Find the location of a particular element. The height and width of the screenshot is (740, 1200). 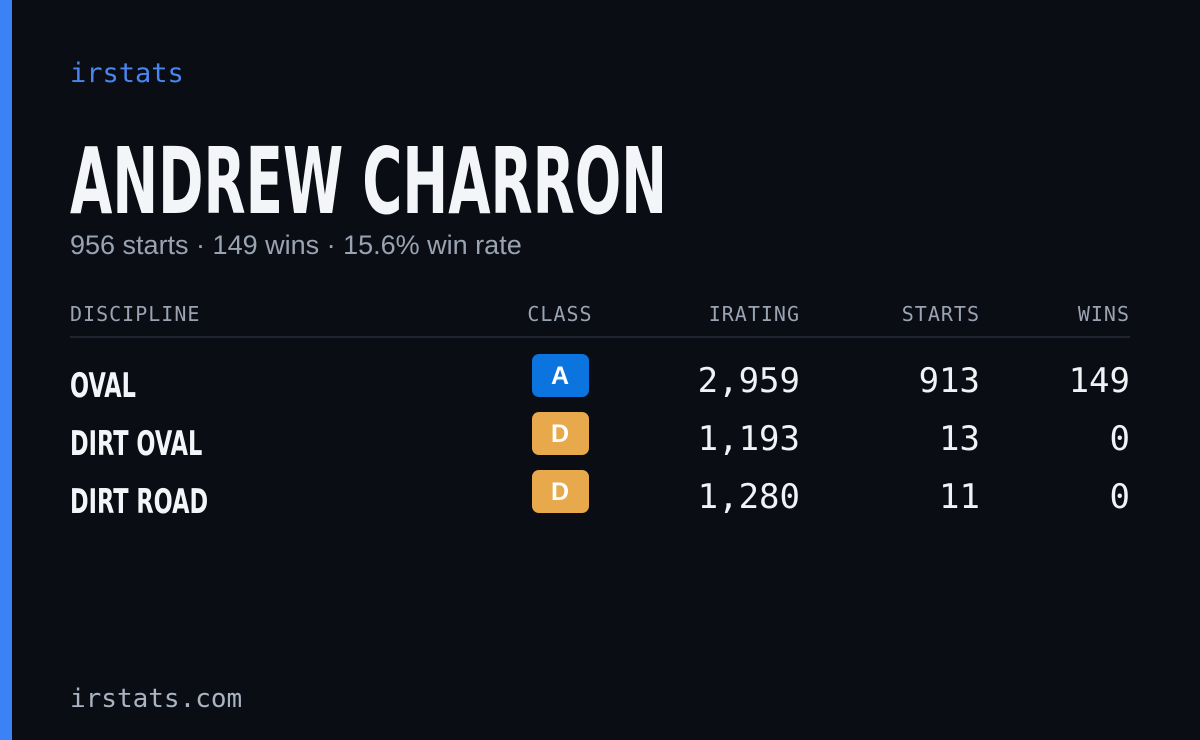

column-header: IRATING is located at coordinates (754, 314).